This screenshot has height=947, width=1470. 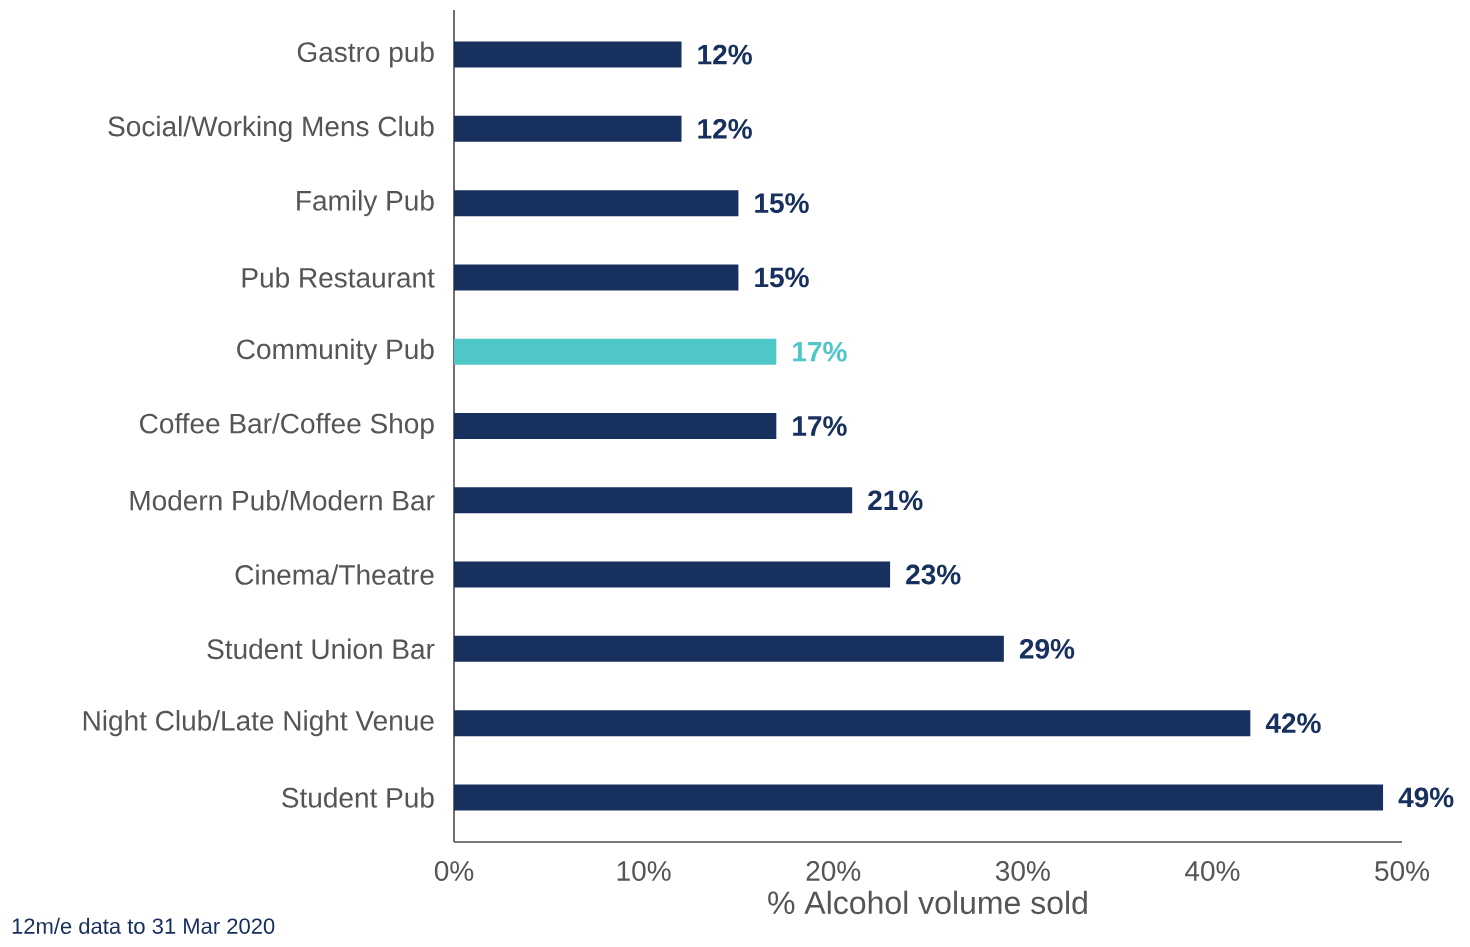 What do you see at coordinates (895, 500) in the screenshot?
I see `data-label: 21%` at bounding box center [895, 500].